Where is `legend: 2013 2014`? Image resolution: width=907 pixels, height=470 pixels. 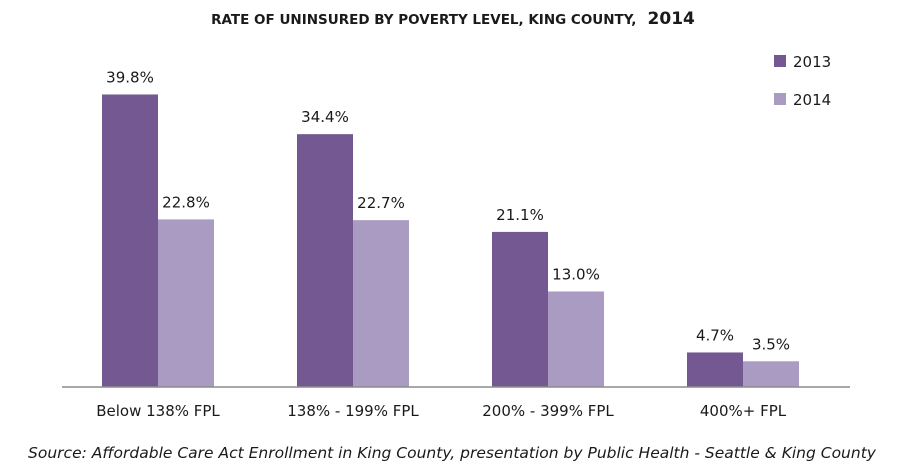
legend: 2013 2014 is located at coordinates (802, 81).